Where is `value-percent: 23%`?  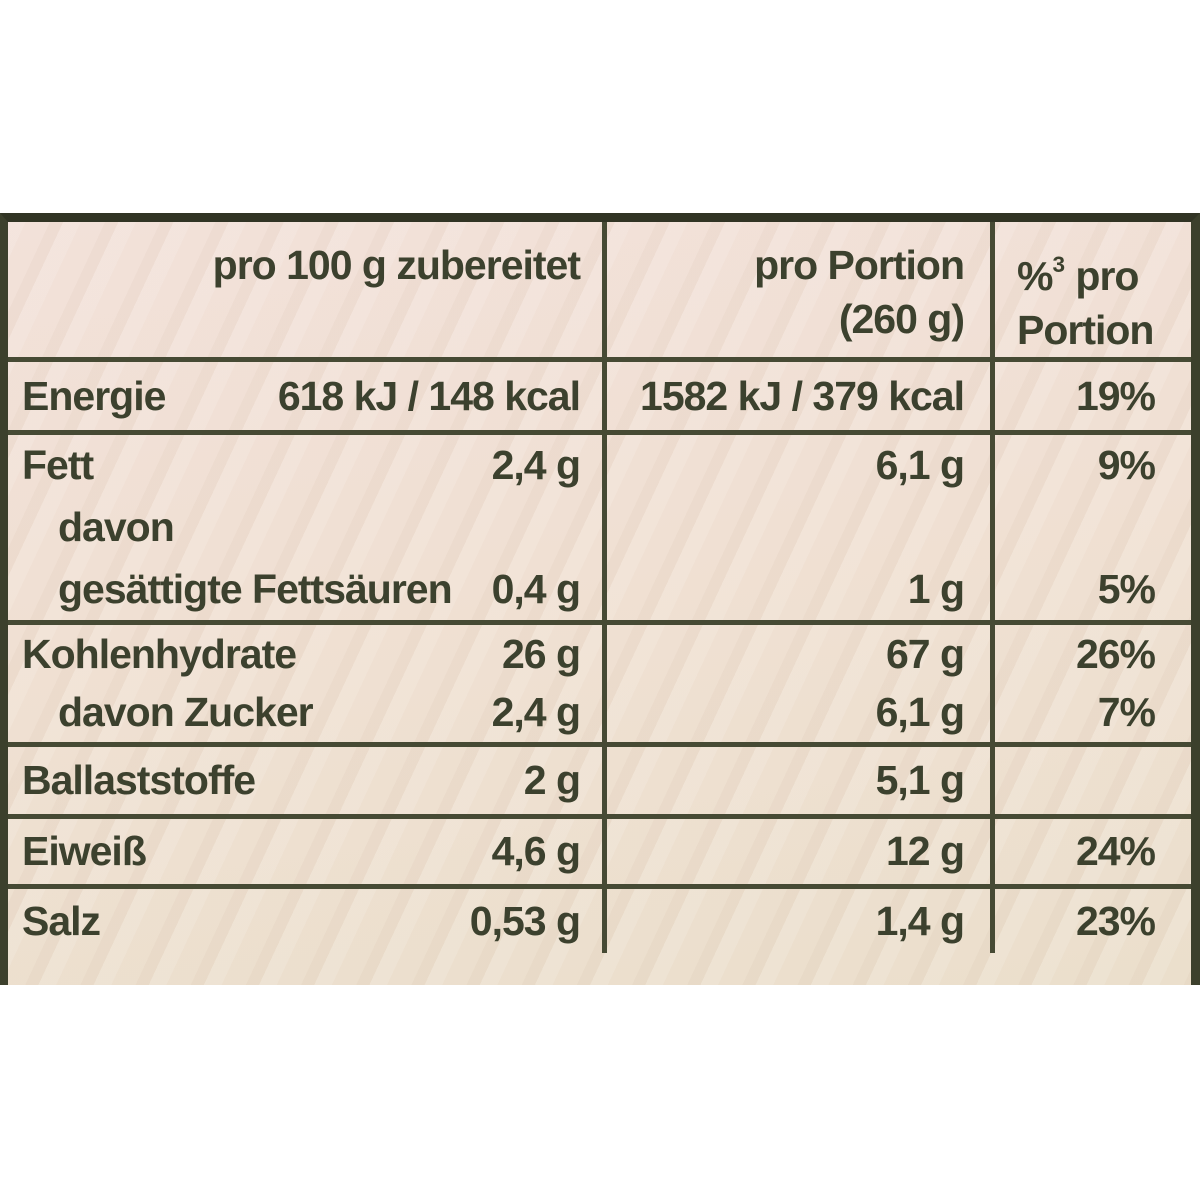 value-percent: 23% is located at coordinates (1115, 920).